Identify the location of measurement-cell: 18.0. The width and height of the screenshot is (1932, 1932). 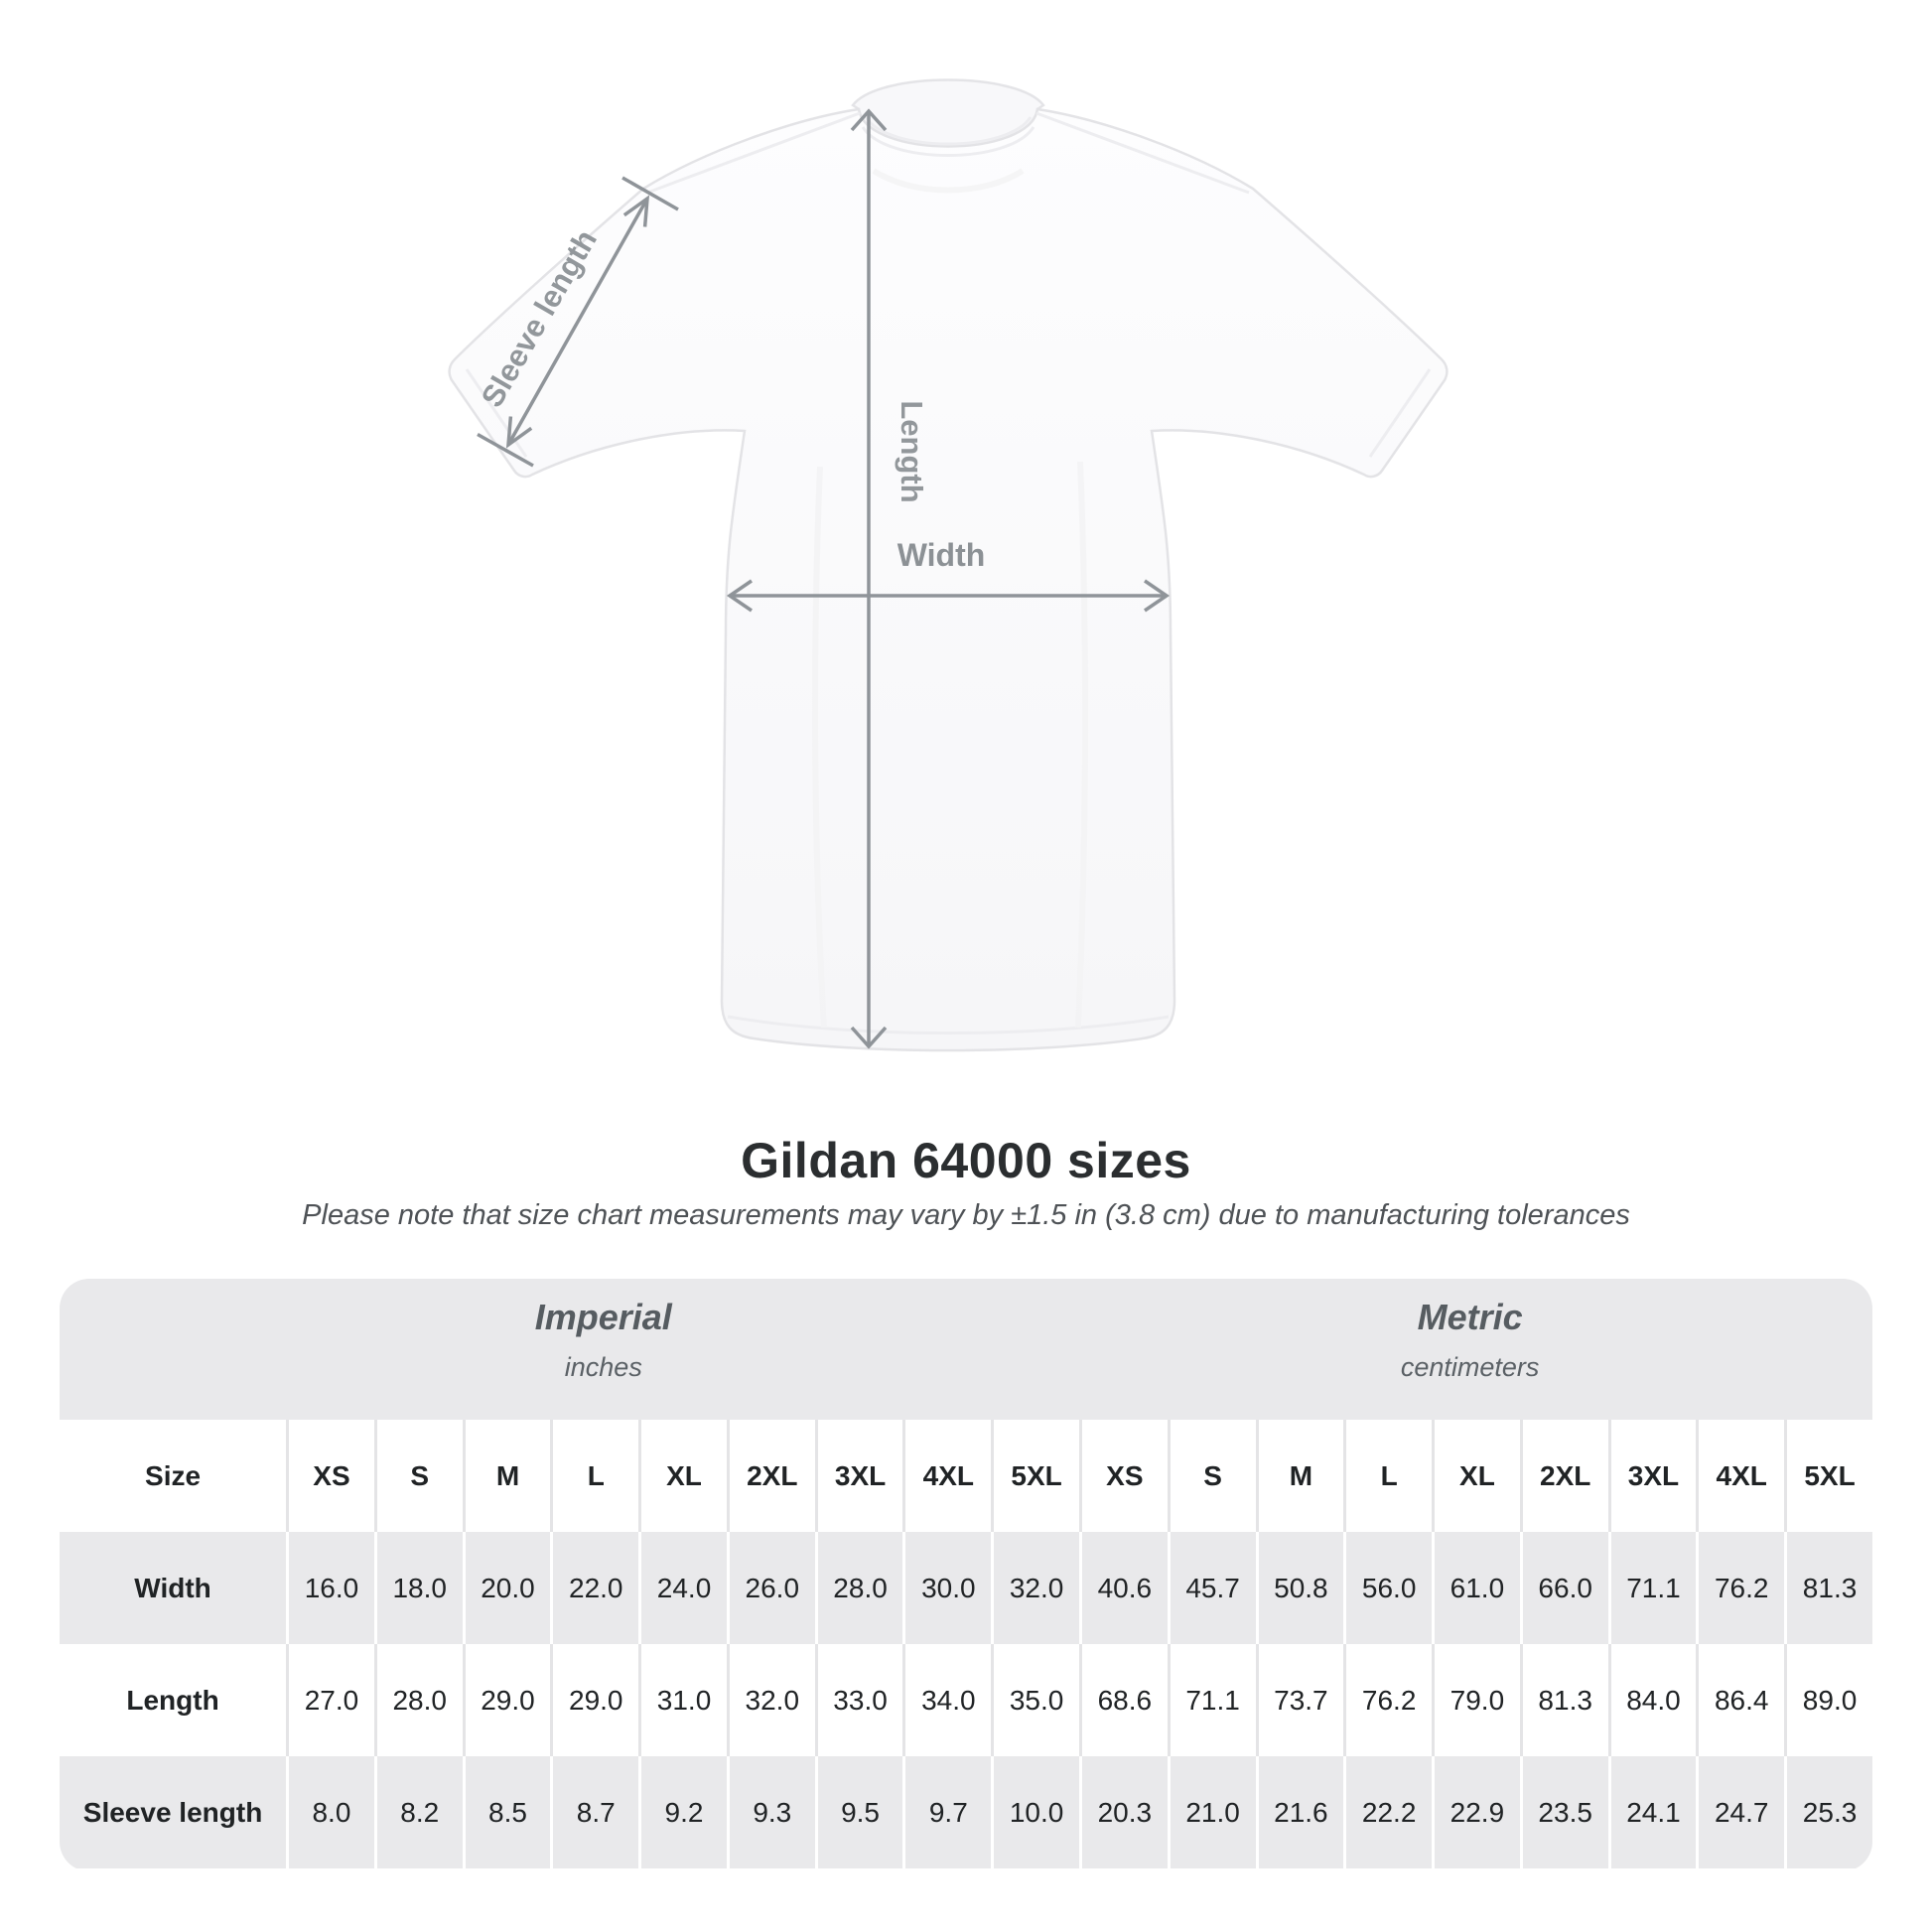
(418, 1588).